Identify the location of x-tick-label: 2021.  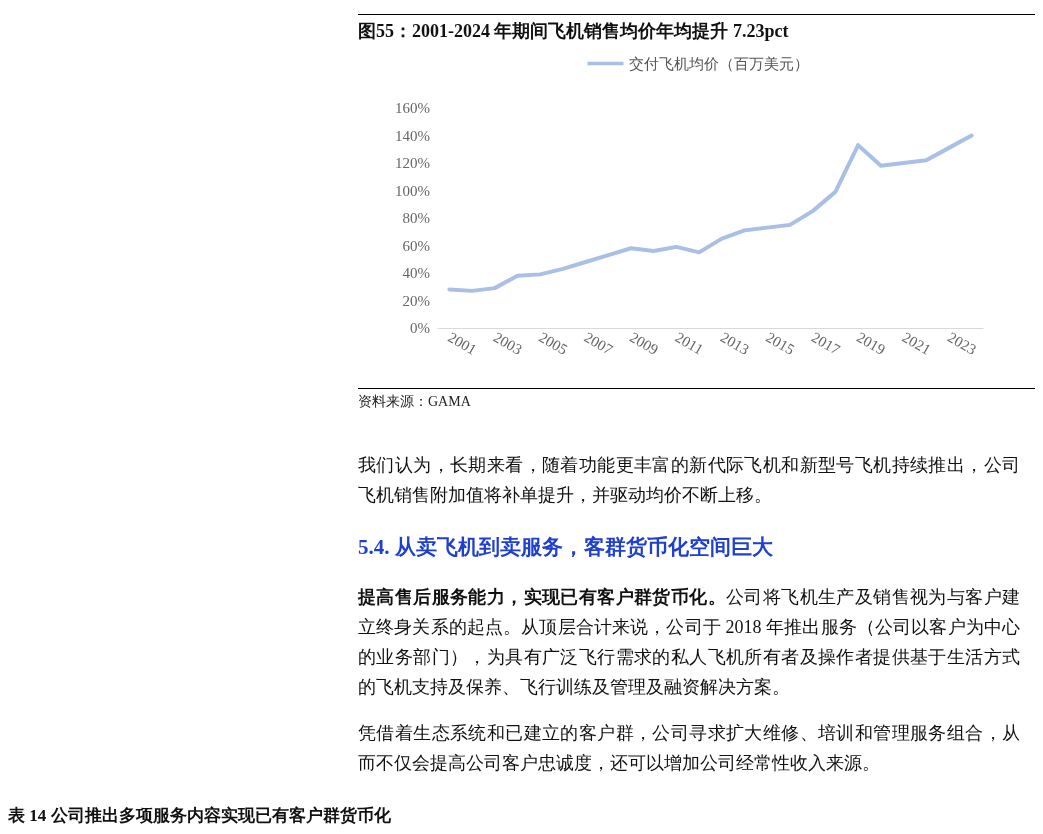
(916, 343).